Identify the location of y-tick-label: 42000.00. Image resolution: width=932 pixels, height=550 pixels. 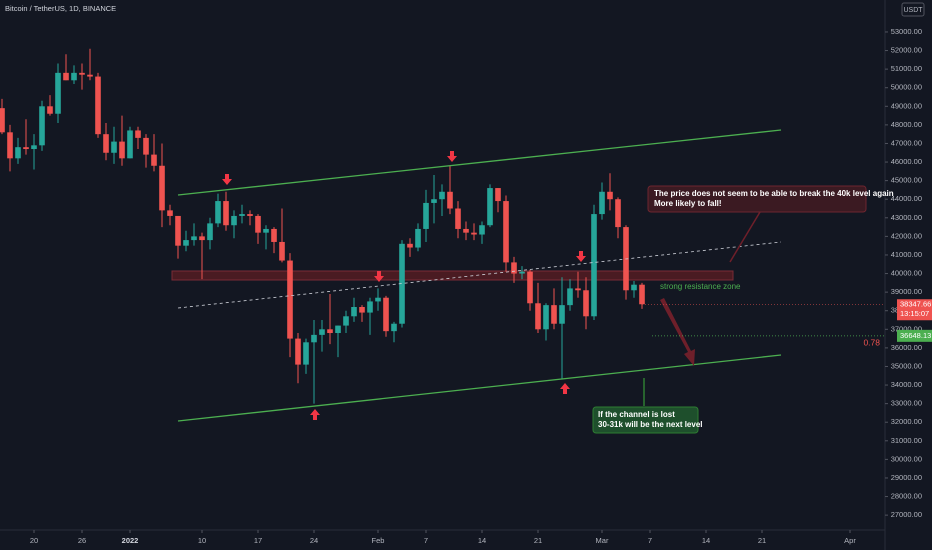
(906, 235).